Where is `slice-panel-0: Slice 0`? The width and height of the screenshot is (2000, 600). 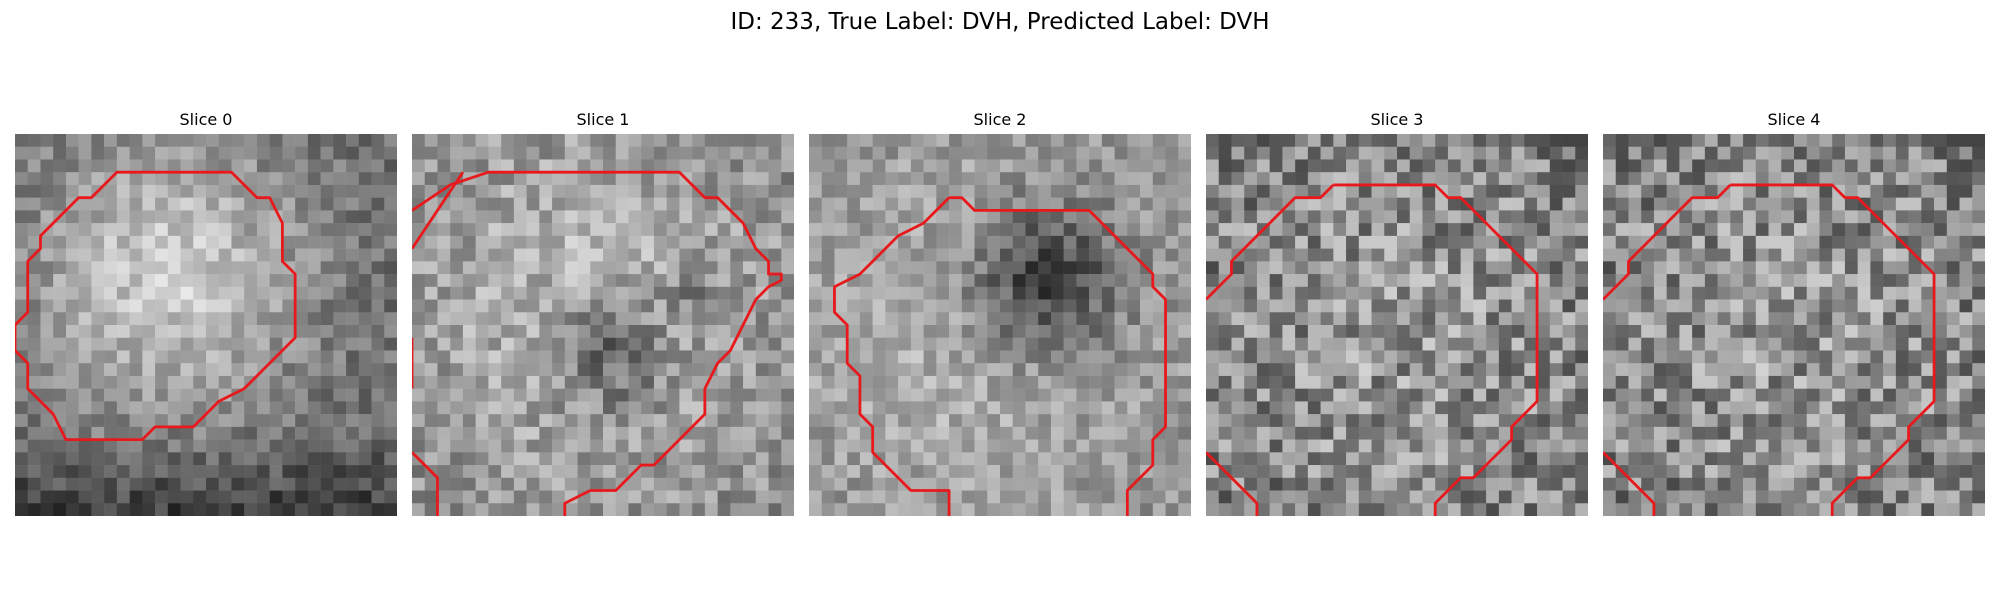
slice-panel-0: Slice 0 is located at coordinates (206, 313).